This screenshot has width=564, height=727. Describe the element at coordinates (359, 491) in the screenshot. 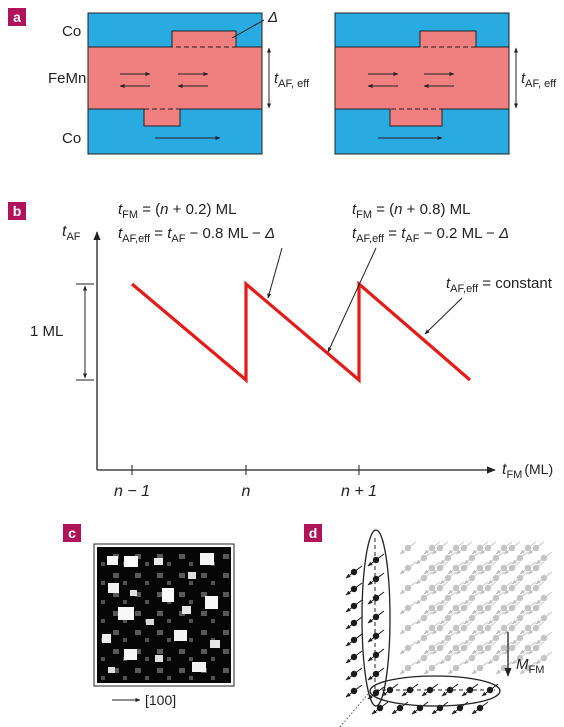

I see `x-tick-label: n + 1` at that location.